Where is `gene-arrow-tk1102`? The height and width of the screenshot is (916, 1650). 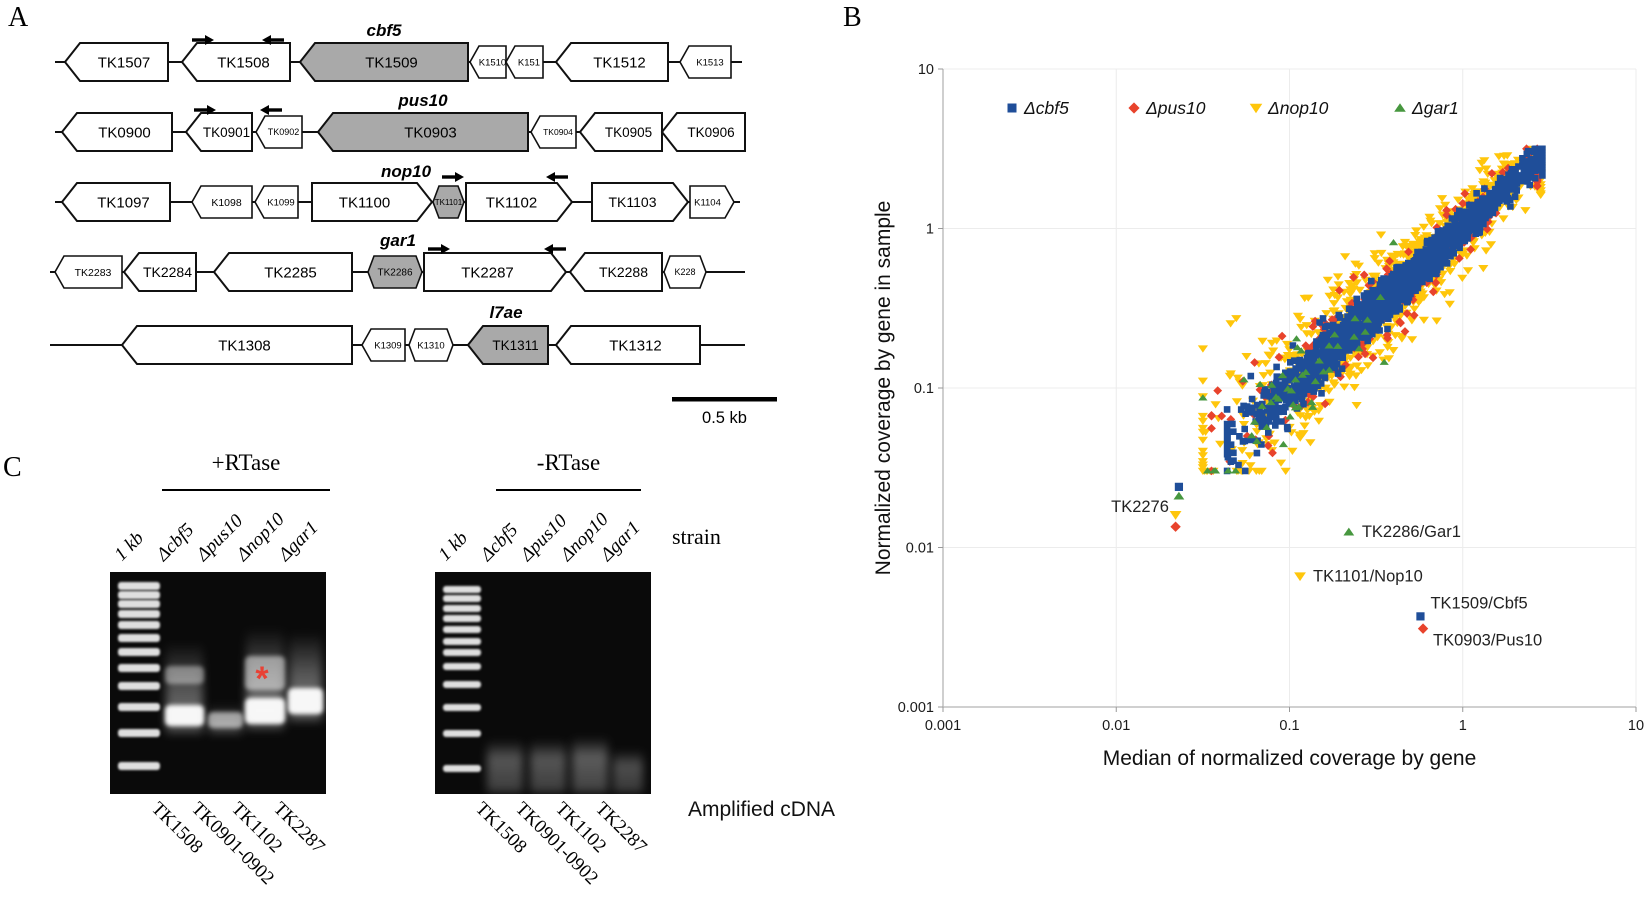 gene-arrow-tk1102 is located at coordinates (519, 202).